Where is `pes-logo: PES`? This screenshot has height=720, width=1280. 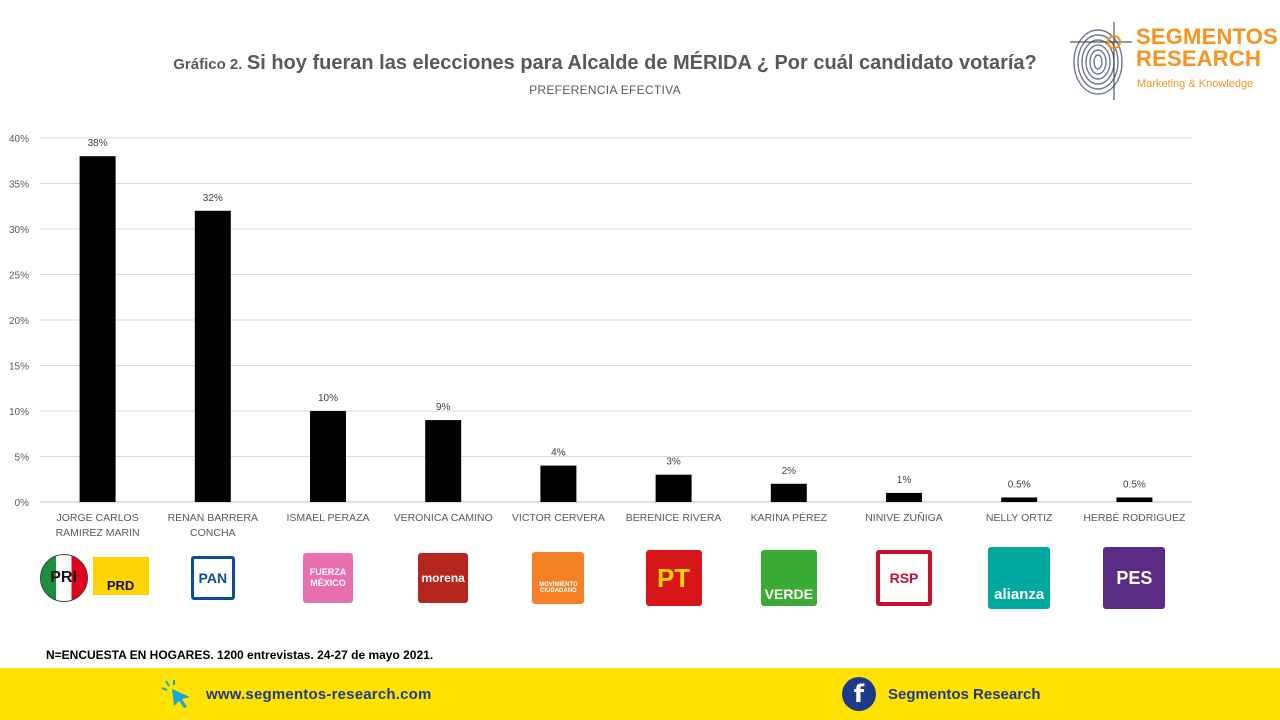 pes-logo: PES is located at coordinates (1134, 578).